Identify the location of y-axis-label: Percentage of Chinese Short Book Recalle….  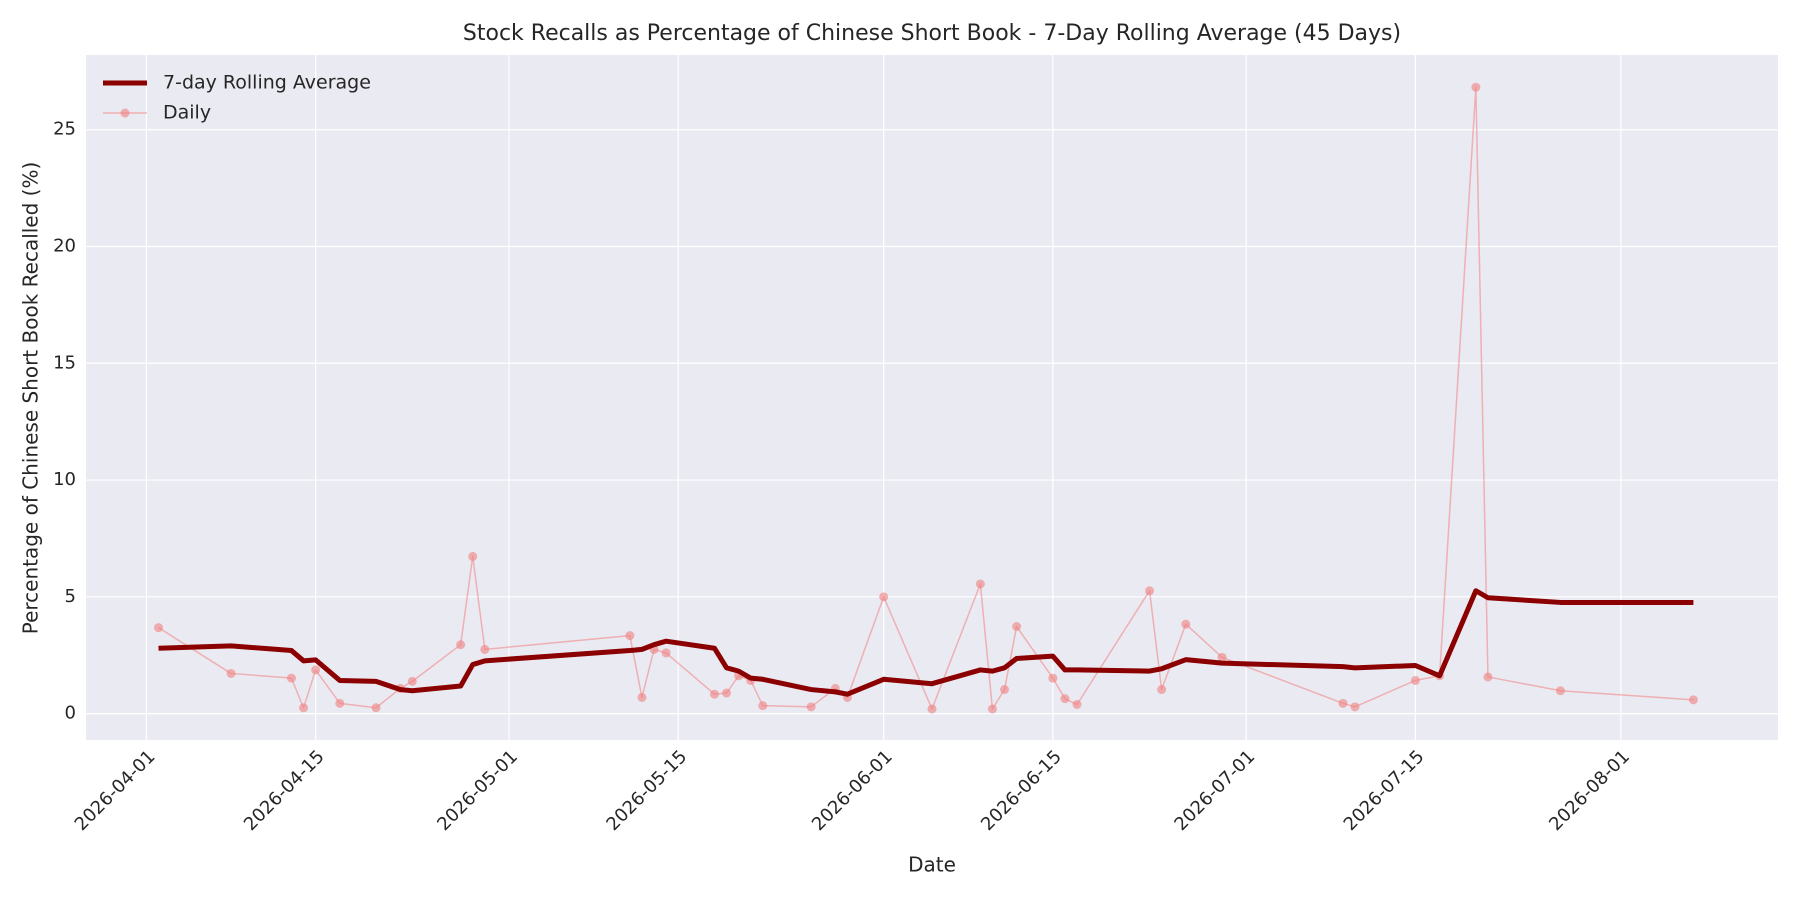
(31, 398).